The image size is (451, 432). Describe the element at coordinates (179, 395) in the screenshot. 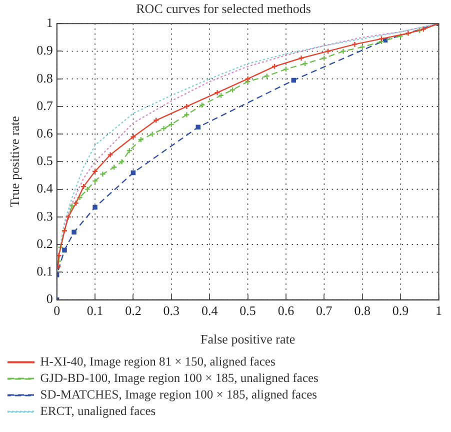

I see `legend-label: SD-MATCHES, Image region 100 × 185, aligned faces` at that location.